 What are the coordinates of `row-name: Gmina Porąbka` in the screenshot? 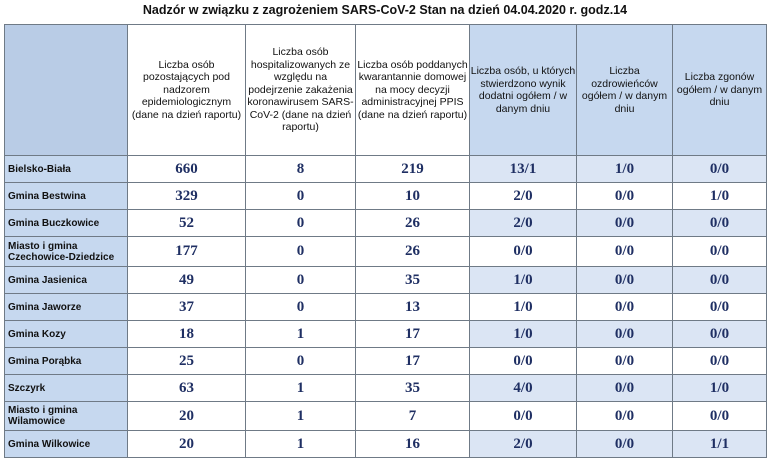 It's located at (66, 361).